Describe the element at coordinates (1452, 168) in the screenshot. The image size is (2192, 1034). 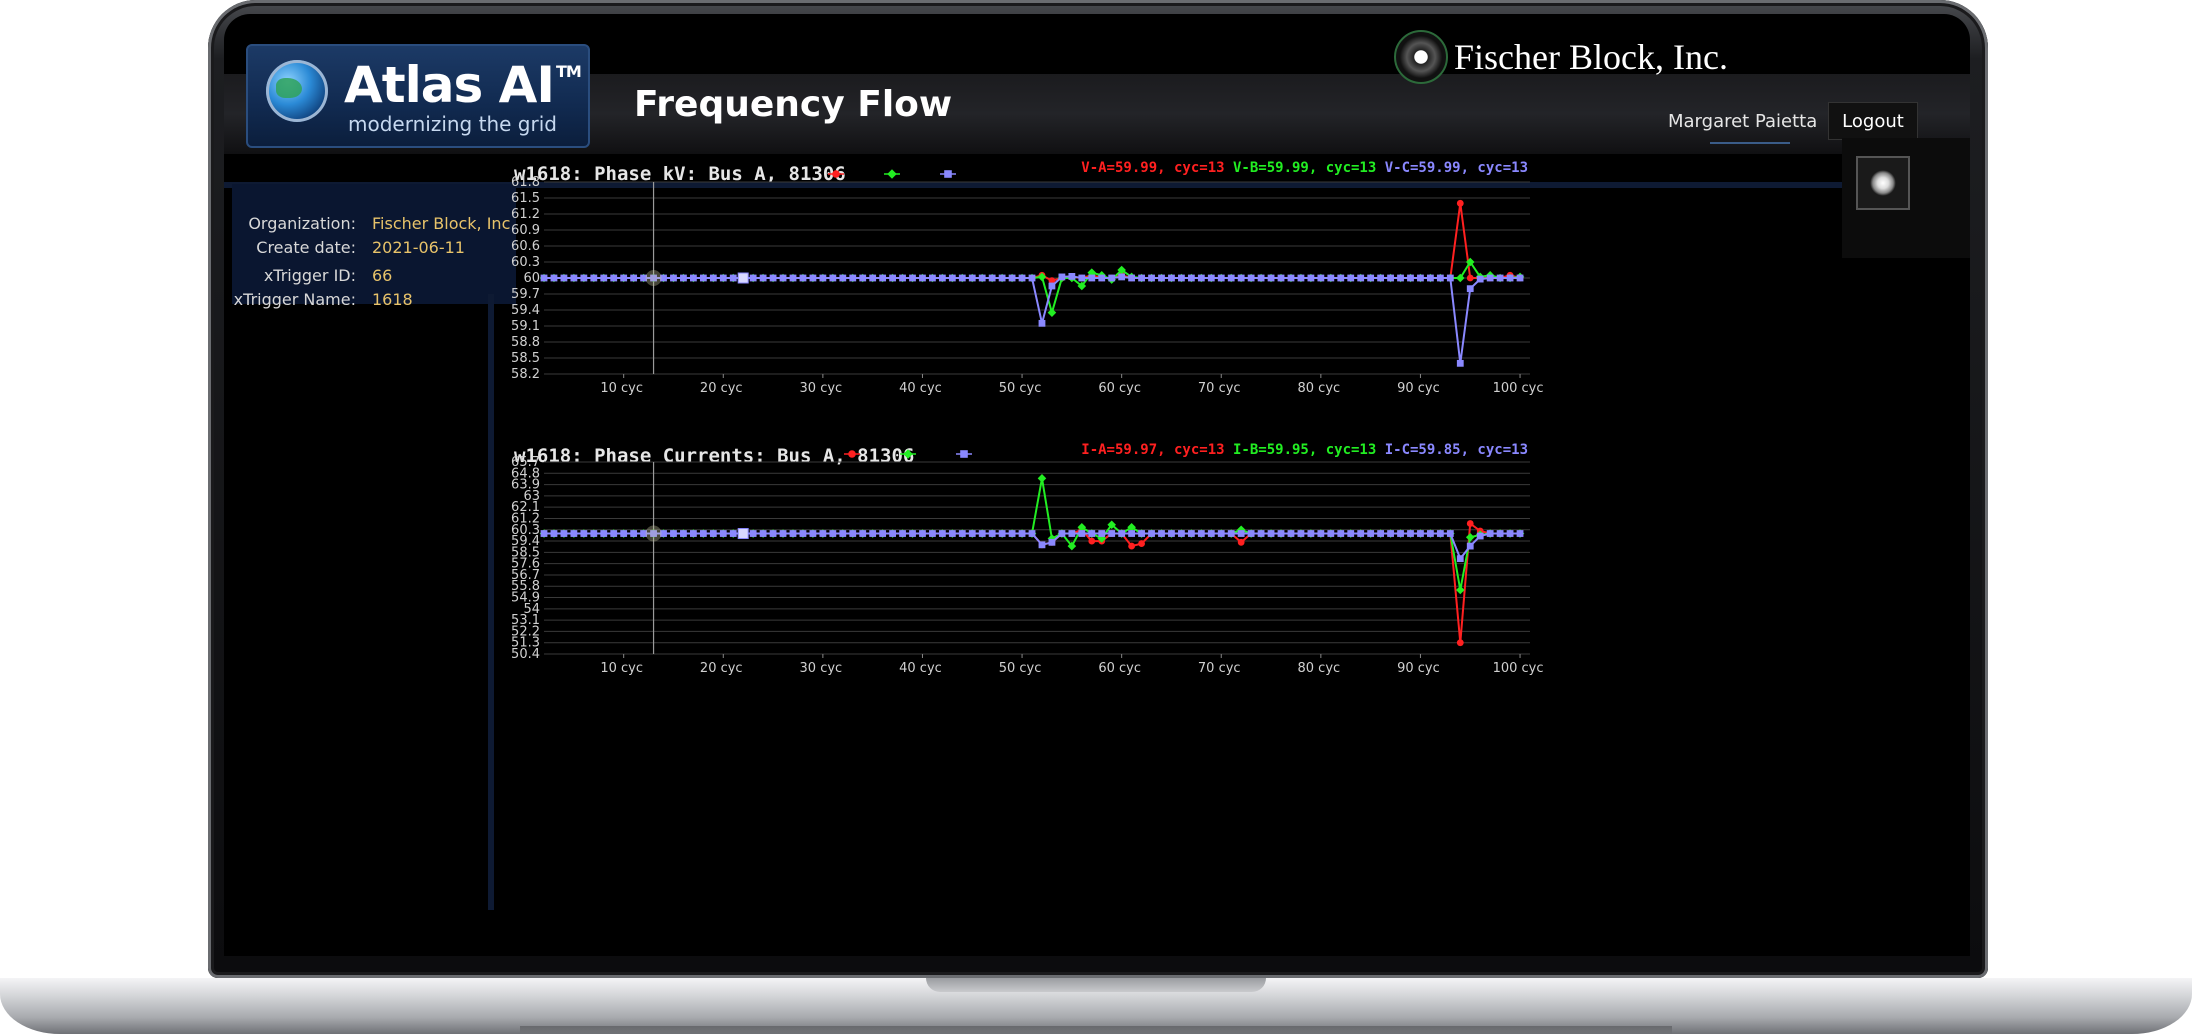
I see `legend-entry: V-C=59.99, cyc=13` at that location.